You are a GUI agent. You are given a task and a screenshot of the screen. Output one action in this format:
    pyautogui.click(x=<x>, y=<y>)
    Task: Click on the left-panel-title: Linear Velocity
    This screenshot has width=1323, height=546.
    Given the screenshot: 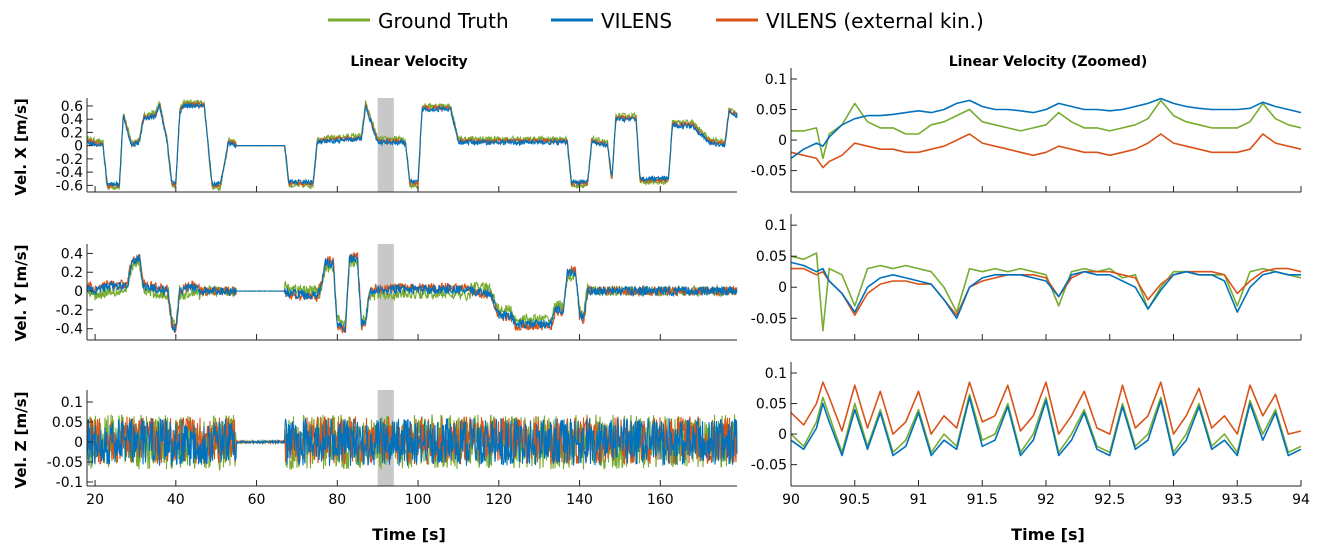 What is the action you would take?
    pyautogui.click(x=408, y=62)
    